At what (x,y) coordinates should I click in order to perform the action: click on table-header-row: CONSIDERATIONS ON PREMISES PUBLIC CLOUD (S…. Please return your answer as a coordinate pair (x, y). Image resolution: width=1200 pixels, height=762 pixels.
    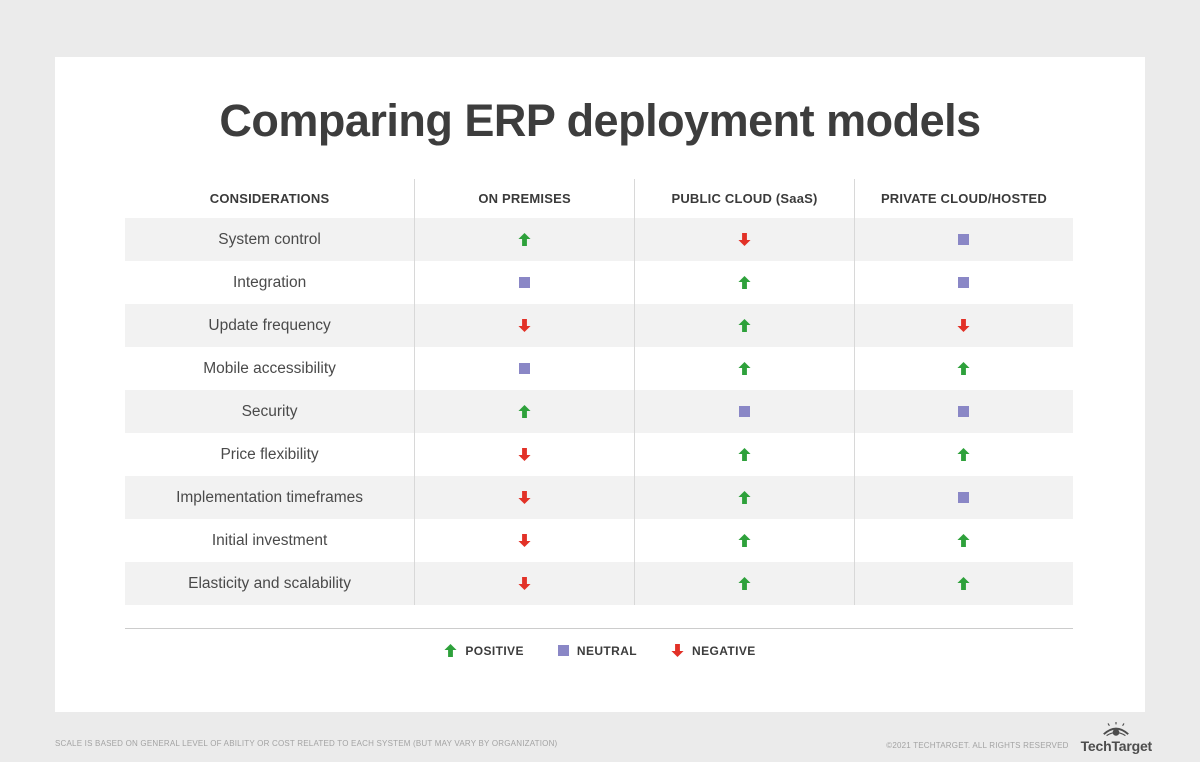
    Looking at the image, I should click on (599, 198).